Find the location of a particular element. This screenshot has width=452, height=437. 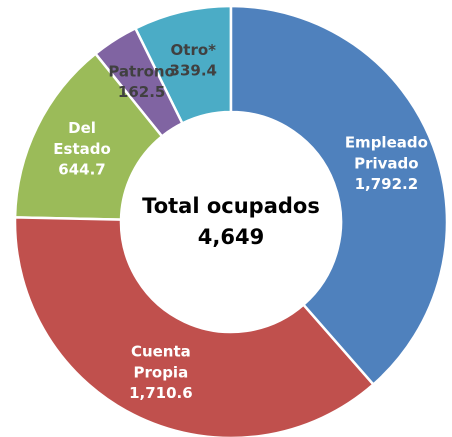

value-label: 339.4 is located at coordinates (193, 70).